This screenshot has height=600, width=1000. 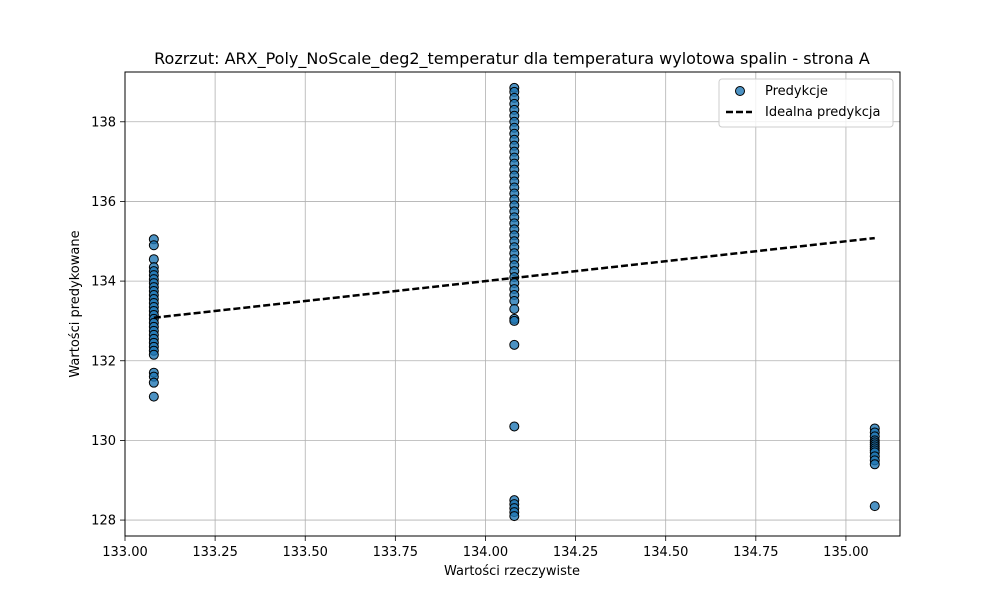 What do you see at coordinates (215, 552) in the screenshot?
I see `x-tick-label: 133.25` at bounding box center [215, 552].